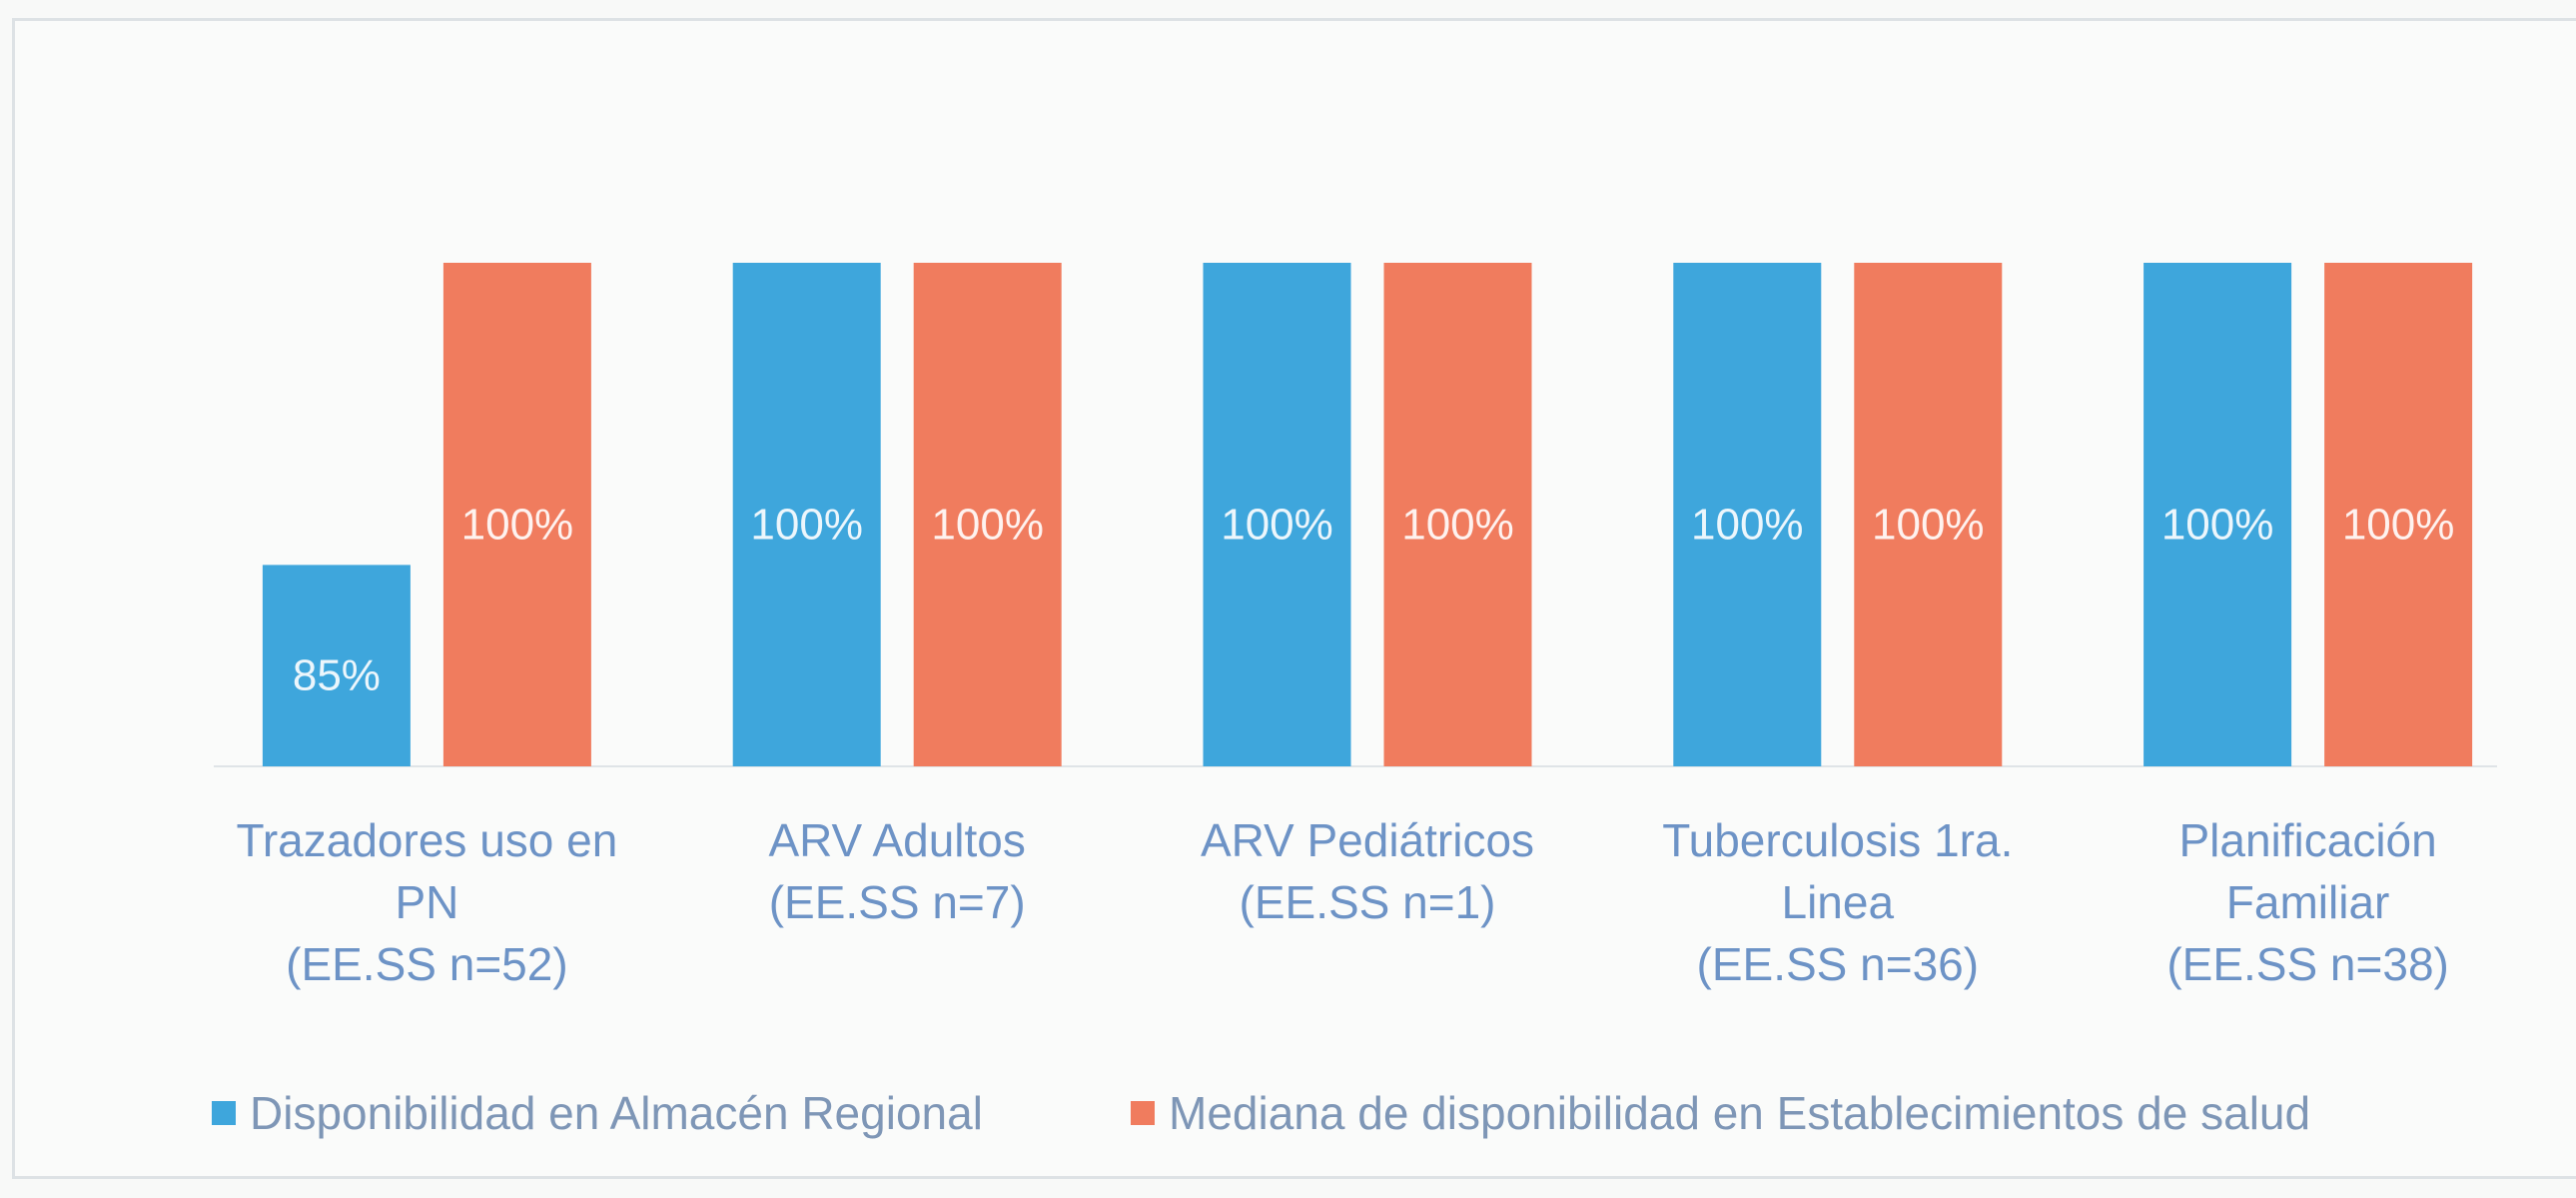 The width and height of the screenshot is (2576, 1198). Describe the element at coordinates (2399, 525) in the screenshot. I see `data-label-series-2-category-5: 100%` at that location.